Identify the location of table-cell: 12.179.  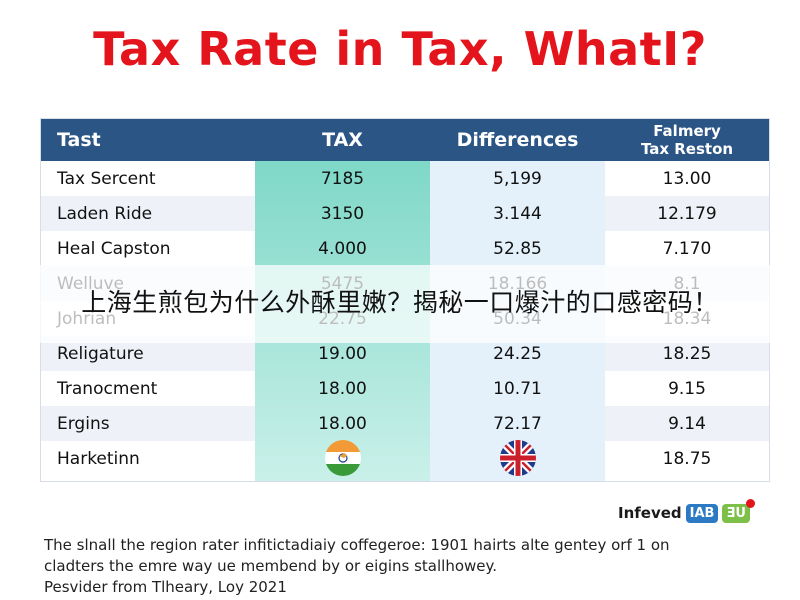
(687, 213).